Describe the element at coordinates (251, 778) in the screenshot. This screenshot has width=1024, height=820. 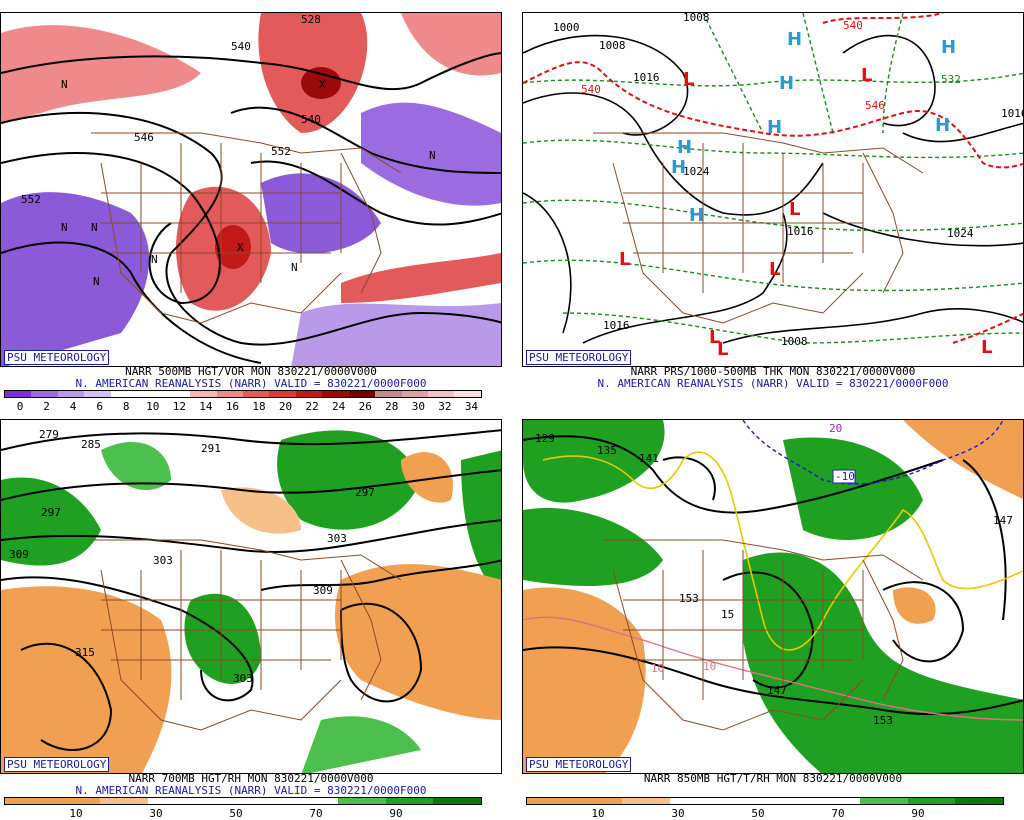
I see `caption-product: NARR 700MB HGT/RH MON 830221/0000V000` at that location.